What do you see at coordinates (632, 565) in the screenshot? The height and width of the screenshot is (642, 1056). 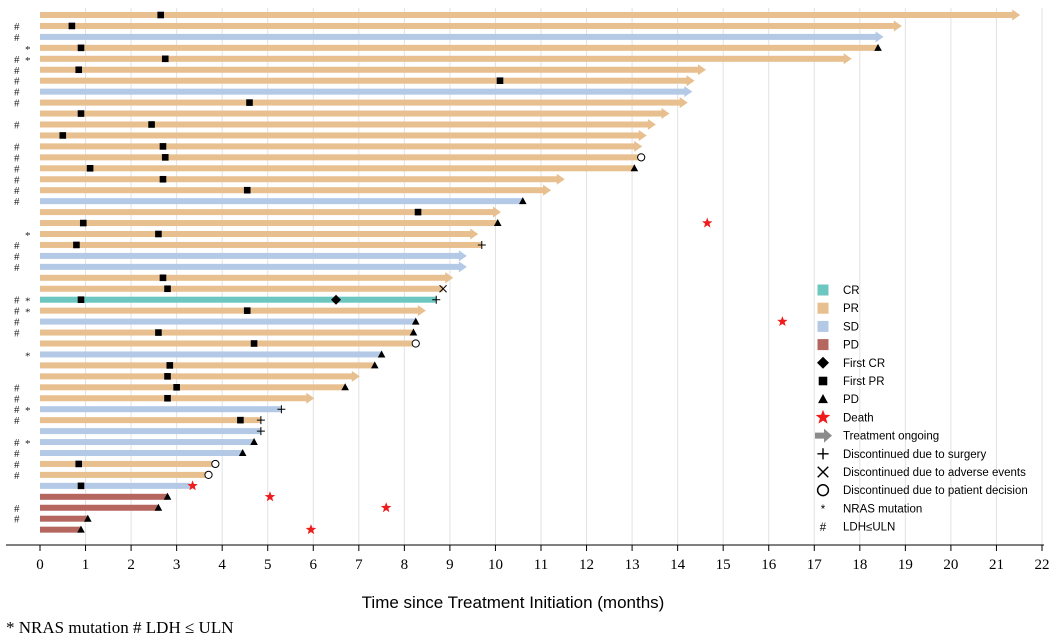 I see `x-tick-label: 13` at bounding box center [632, 565].